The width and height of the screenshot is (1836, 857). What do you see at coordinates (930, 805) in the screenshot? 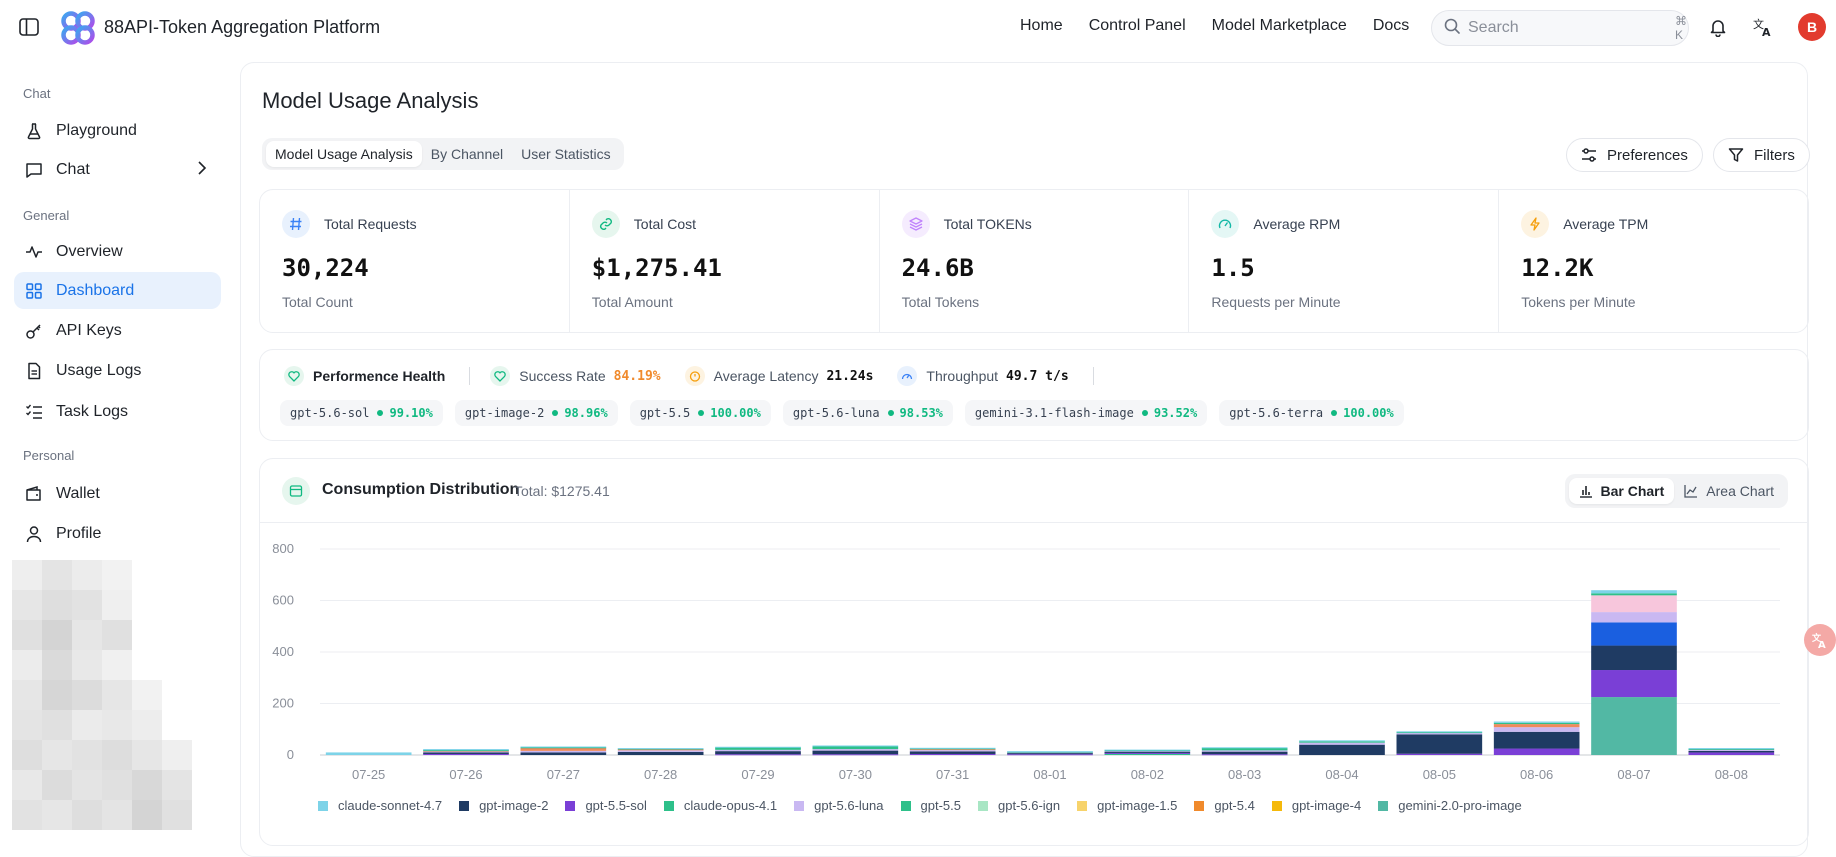
I see `legend-item: gpt-5.5` at bounding box center [930, 805].